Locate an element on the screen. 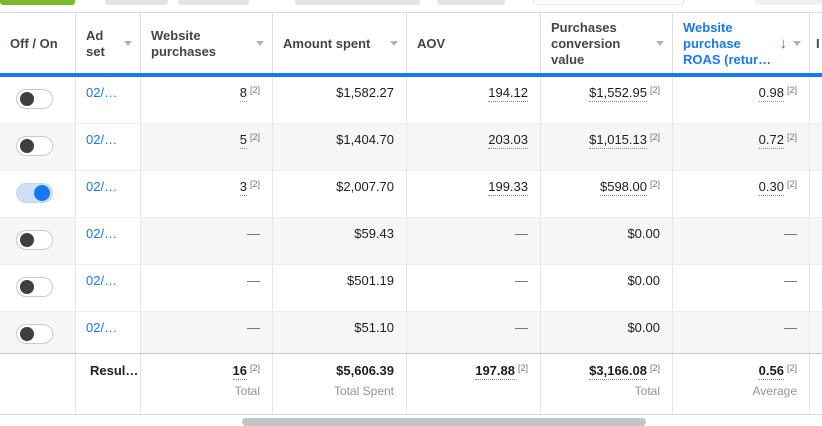  roas-cell: 0.72 [2] is located at coordinates (741, 147).